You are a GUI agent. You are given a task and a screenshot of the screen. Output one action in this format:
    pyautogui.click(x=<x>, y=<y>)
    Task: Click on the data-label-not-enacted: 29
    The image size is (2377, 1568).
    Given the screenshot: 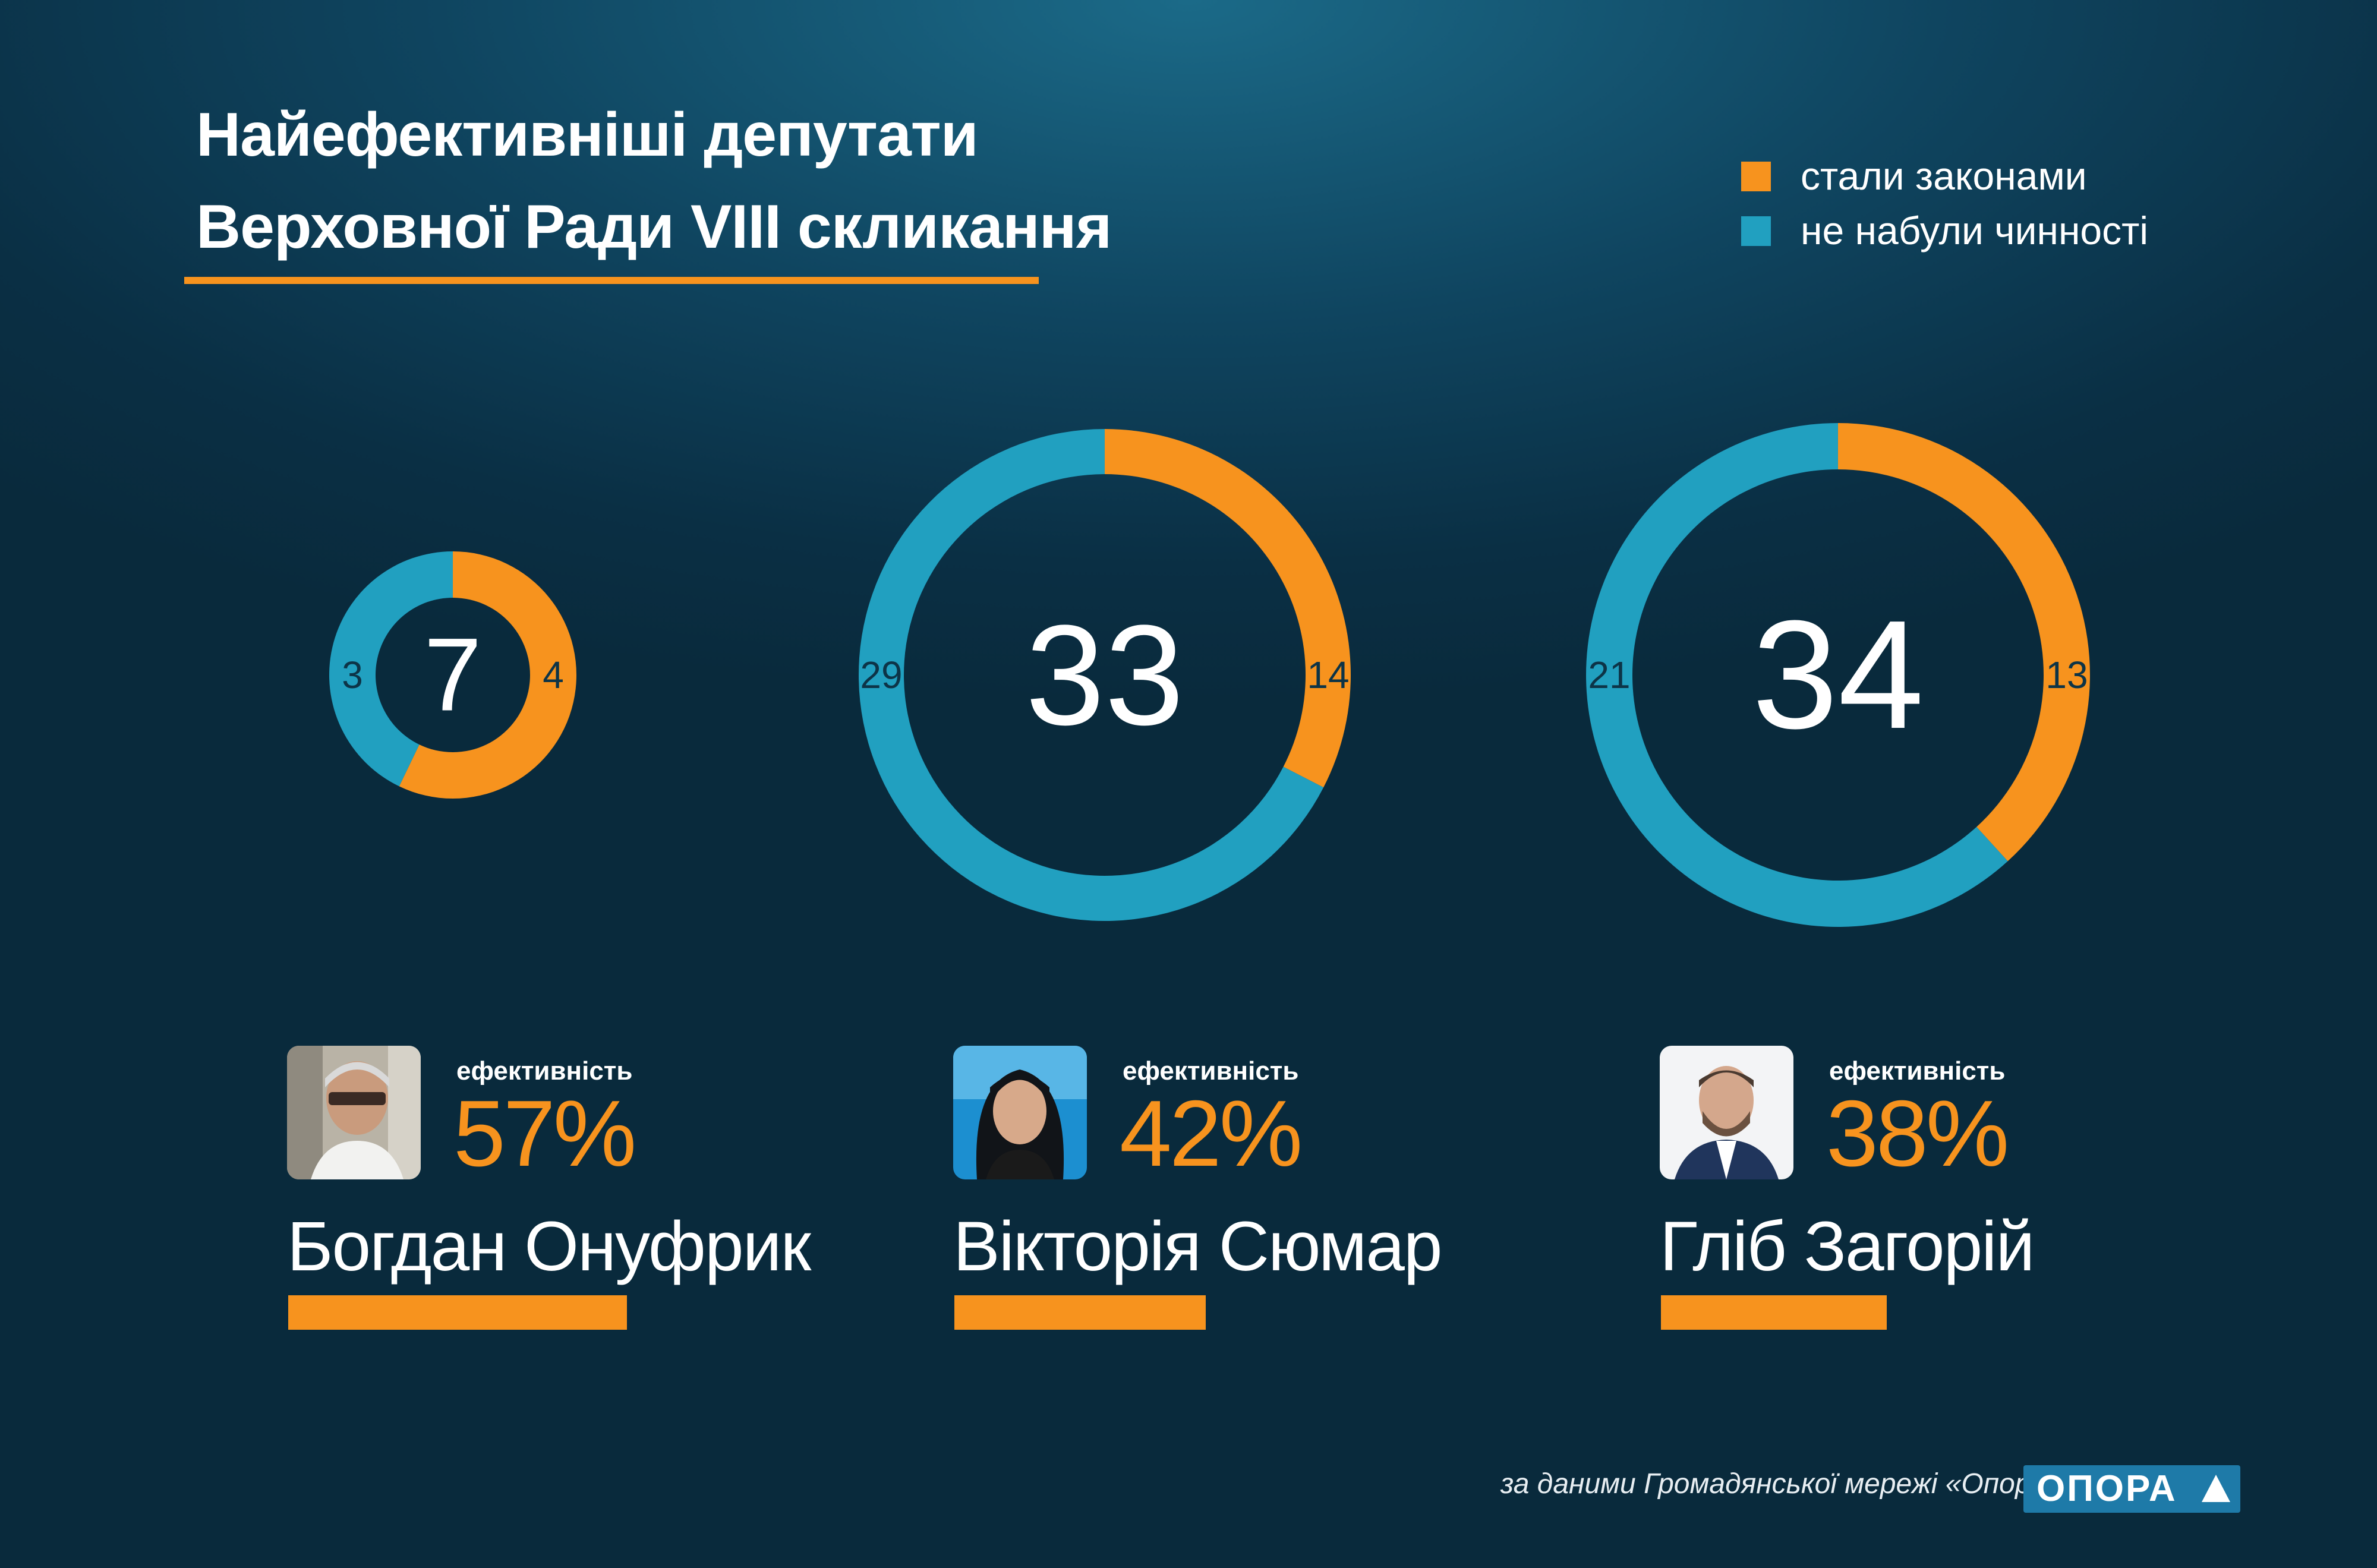 What is the action you would take?
    pyautogui.click(x=881, y=675)
    